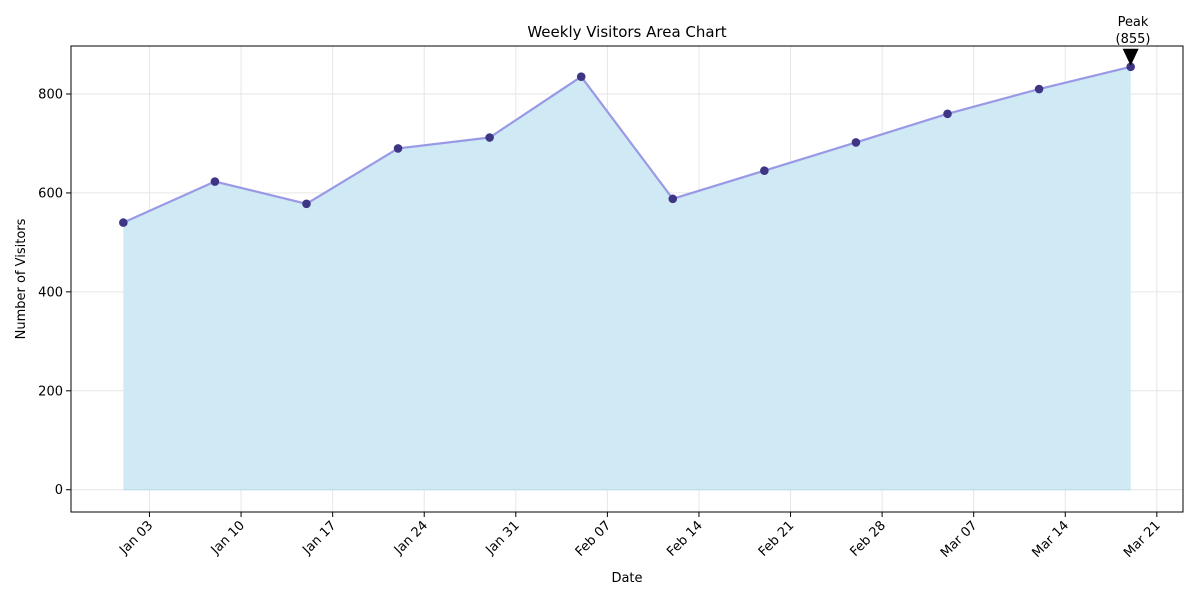  What do you see at coordinates (1142, 539) in the screenshot?
I see `x-tick-label: Mar 21` at bounding box center [1142, 539].